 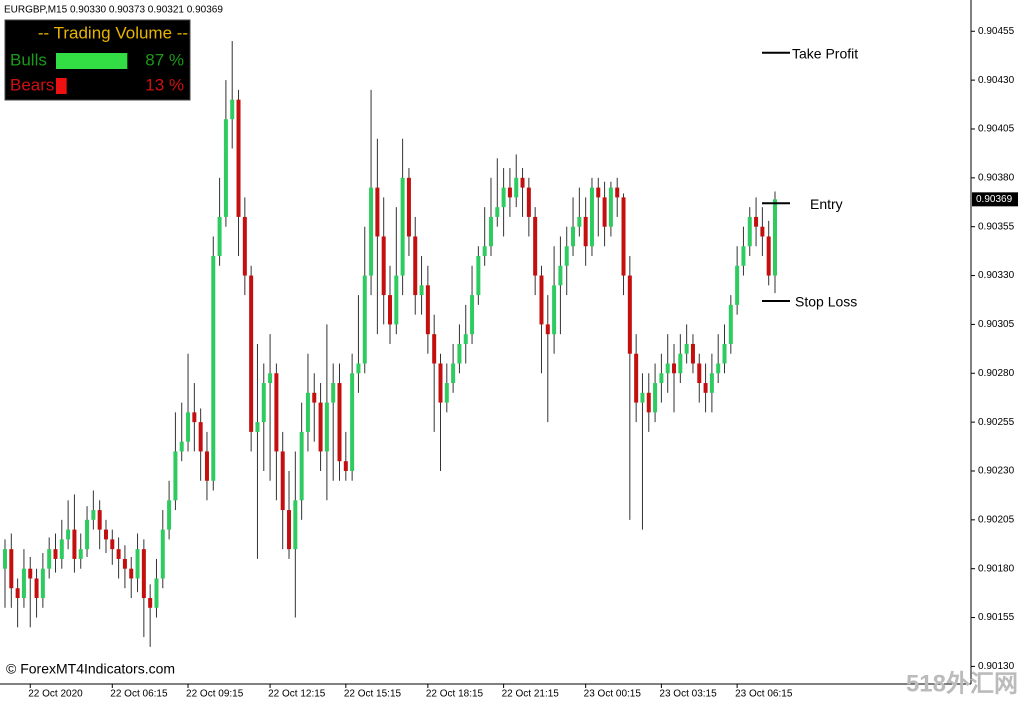 I want to click on x-tick-label: 22 Oct 09:15, so click(x=215, y=694).